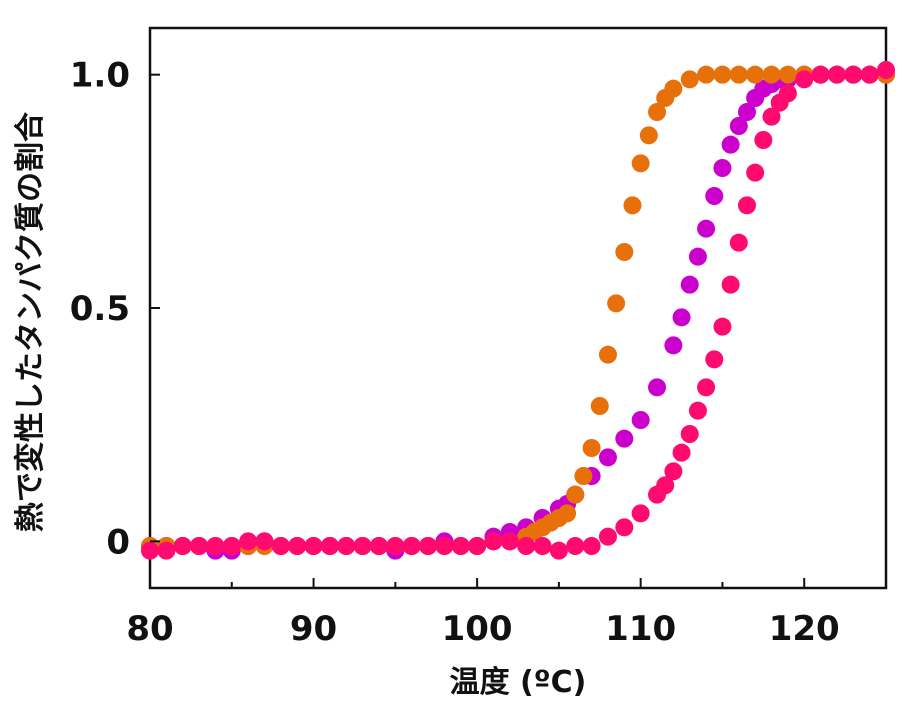 Image resolution: width=906 pixels, height=711 pixels. What do you see at coordinates (118, 542) in the screenshot?
I see `y-tick-label: 0` at bounding box center [118, 542].